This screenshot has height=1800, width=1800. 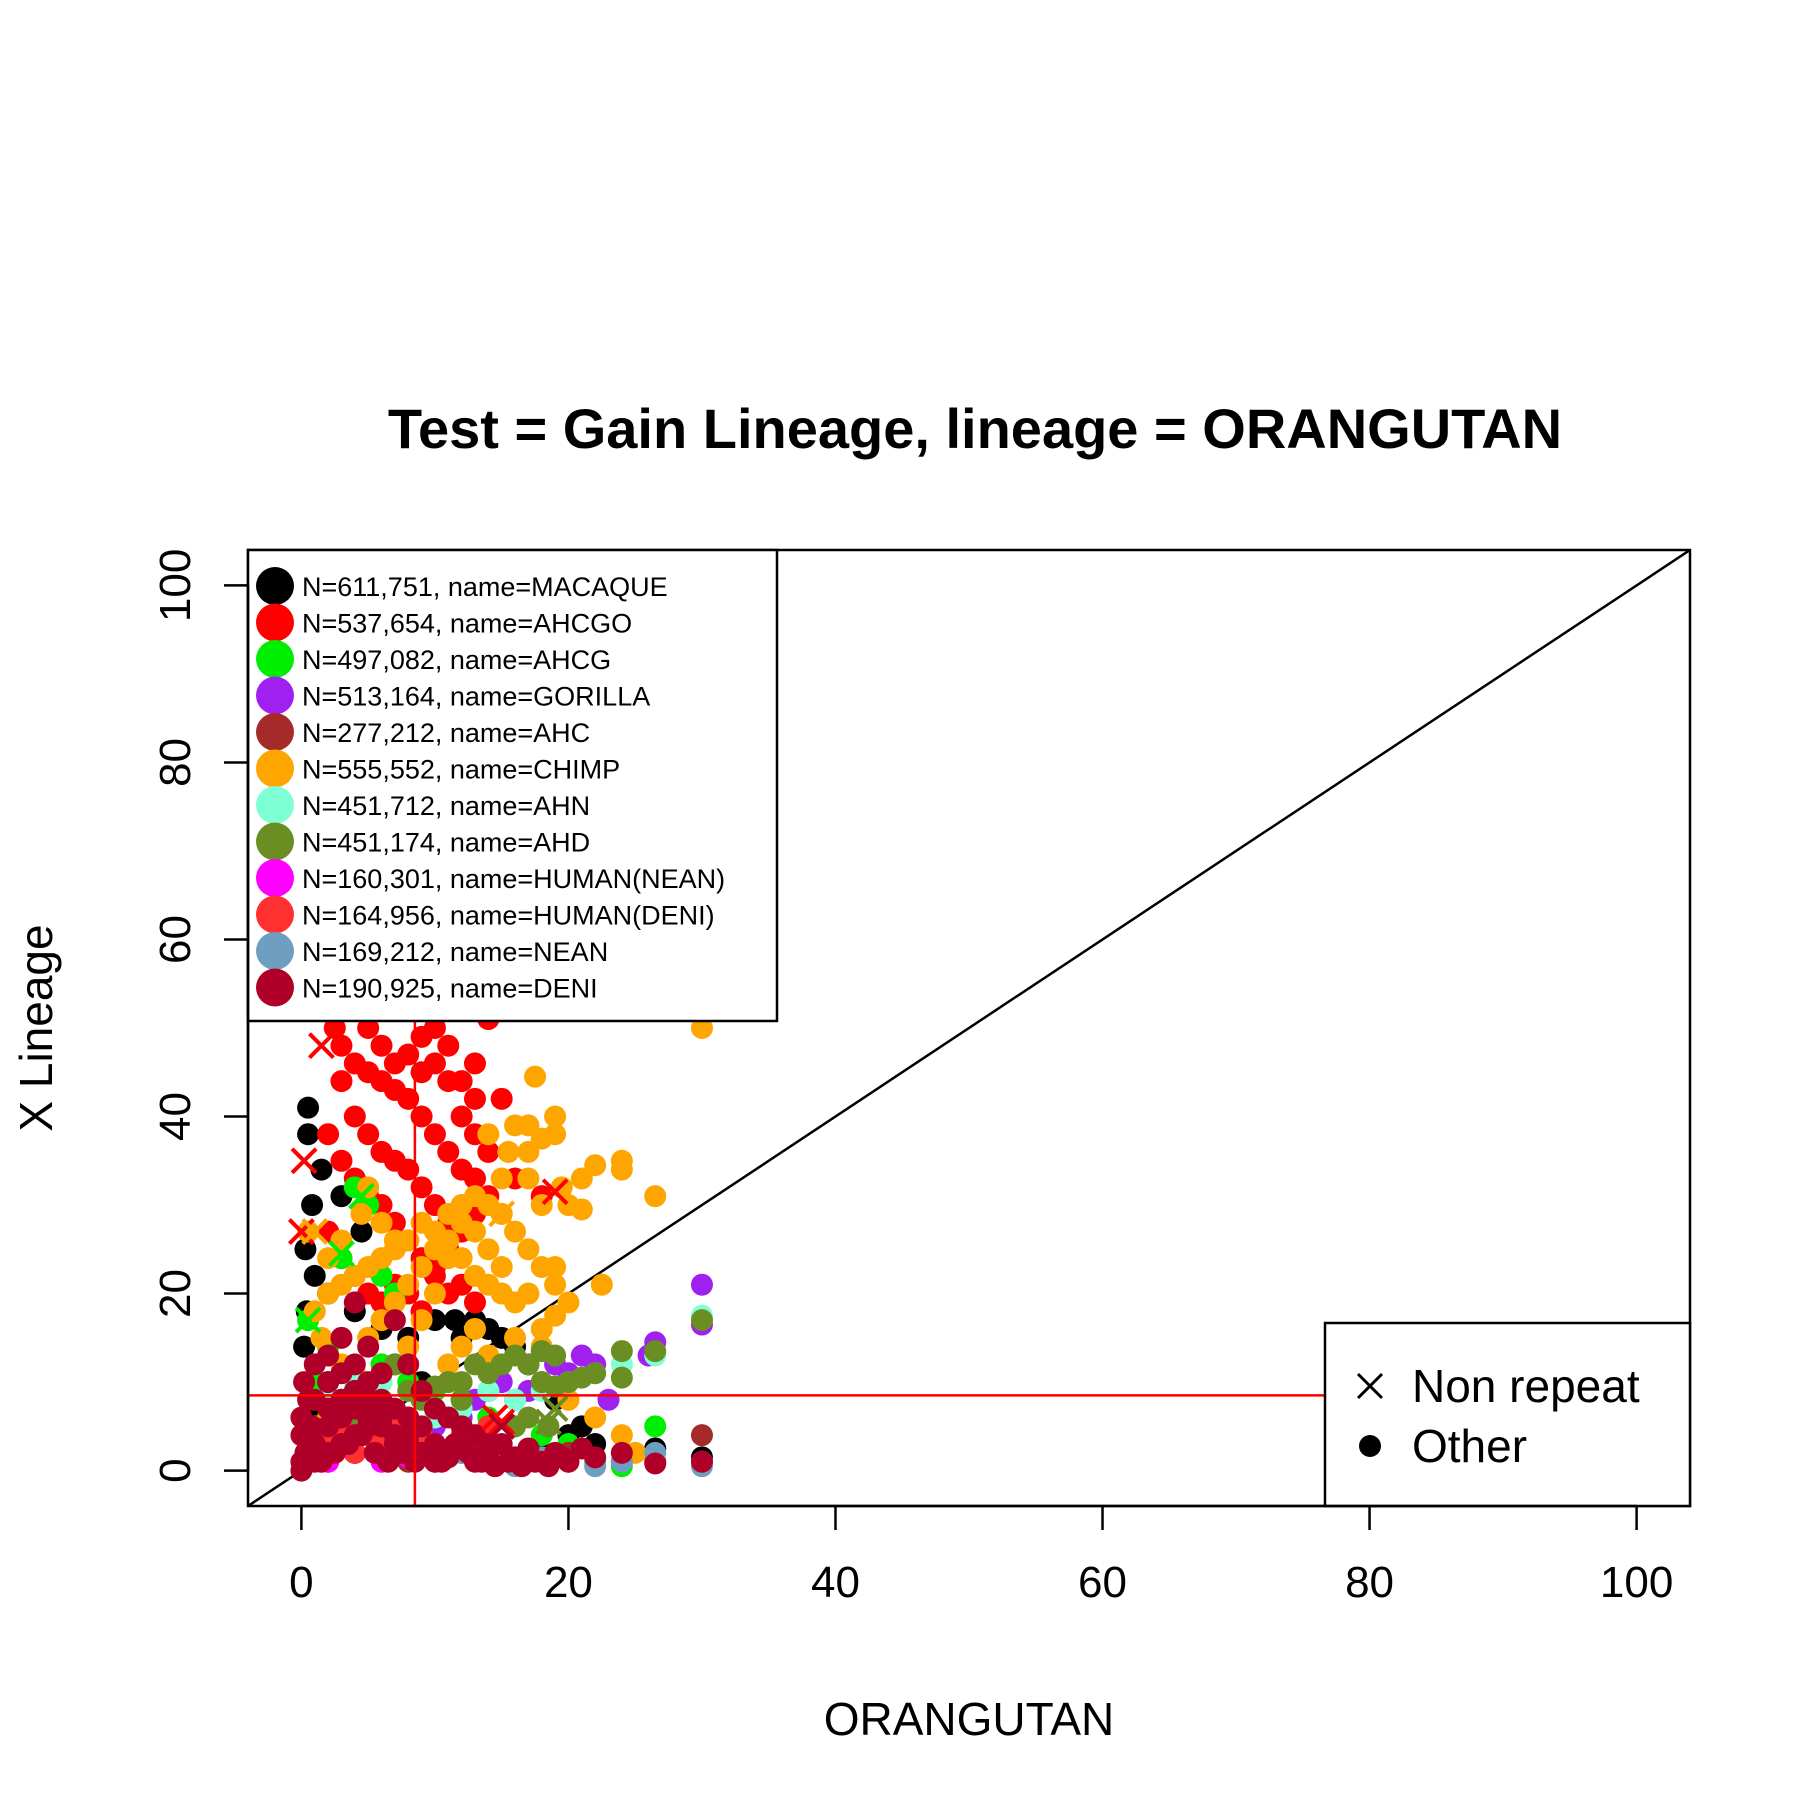 I want to click on y-tick-label-0: 0, so click(x=175, y=1470).